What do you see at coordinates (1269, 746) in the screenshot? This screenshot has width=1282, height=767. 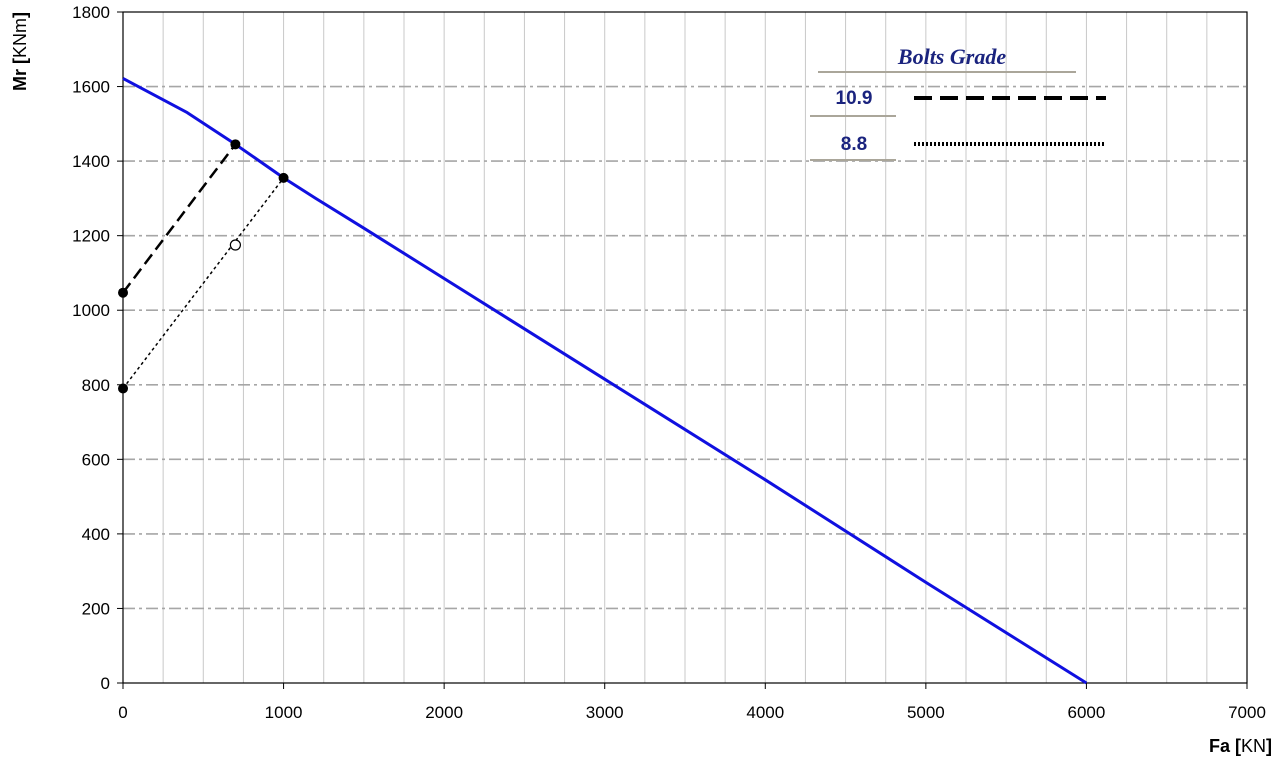 I see `x-axis-title-bracket-close: ]` at bounding box center [1269, 746].